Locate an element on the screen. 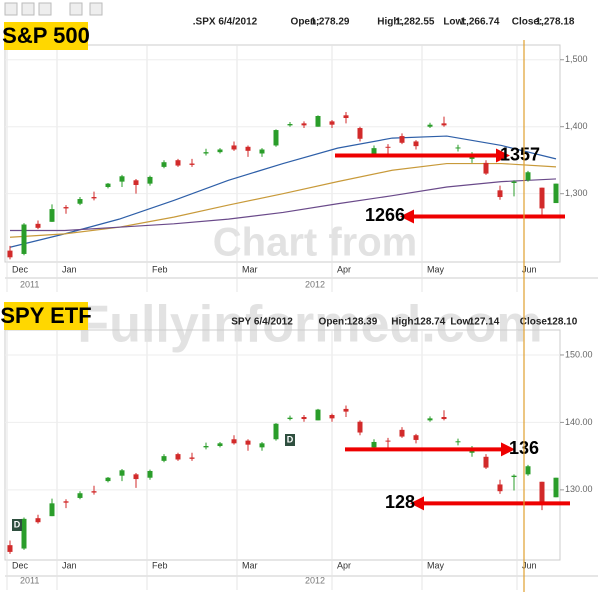  header-text: 128.10 is located at coordinates (562, 322).